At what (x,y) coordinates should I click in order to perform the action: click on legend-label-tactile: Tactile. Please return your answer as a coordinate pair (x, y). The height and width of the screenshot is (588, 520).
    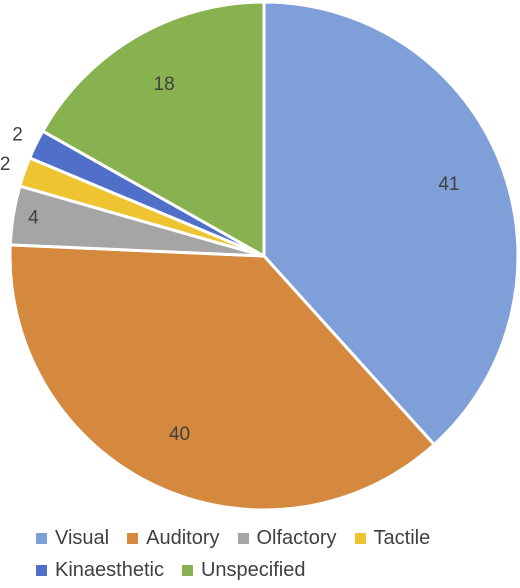
    Looking at the image, I should click on (402, 537).